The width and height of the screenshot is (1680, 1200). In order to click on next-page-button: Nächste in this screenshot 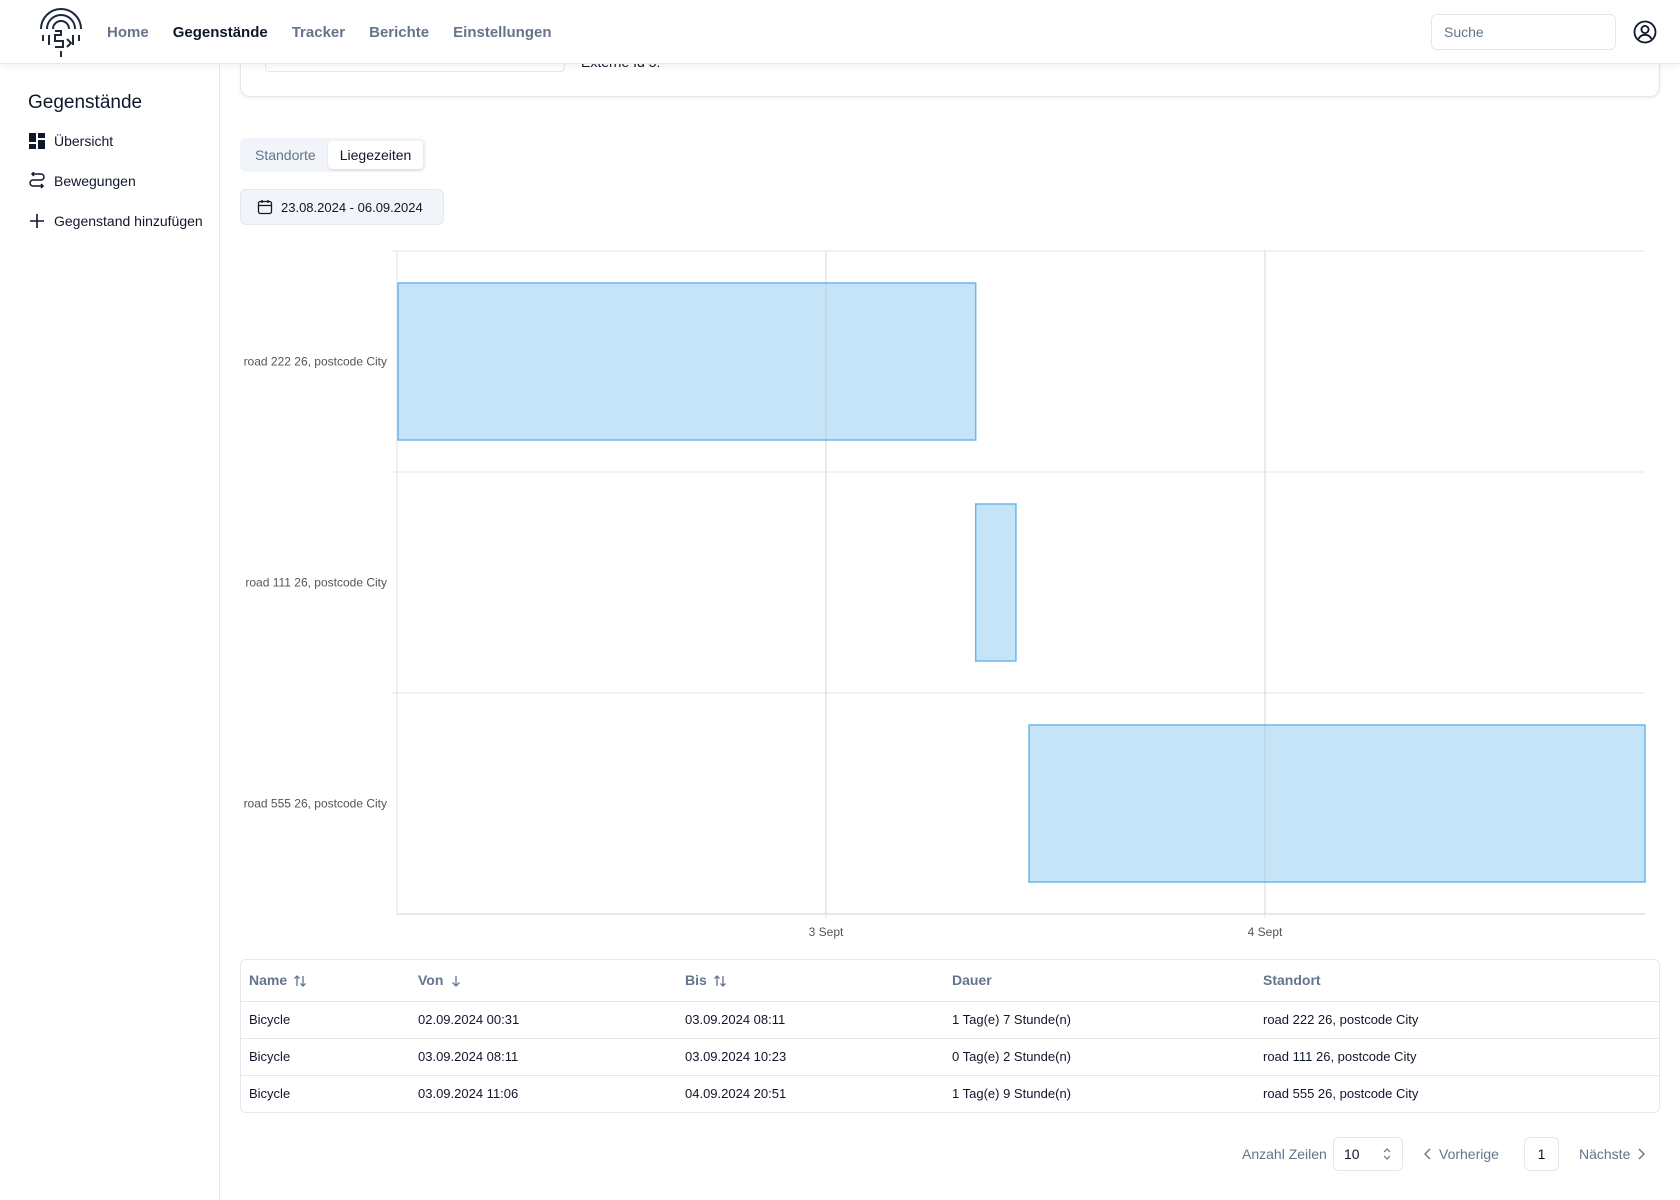, I will do `click(1612, 1154)`.